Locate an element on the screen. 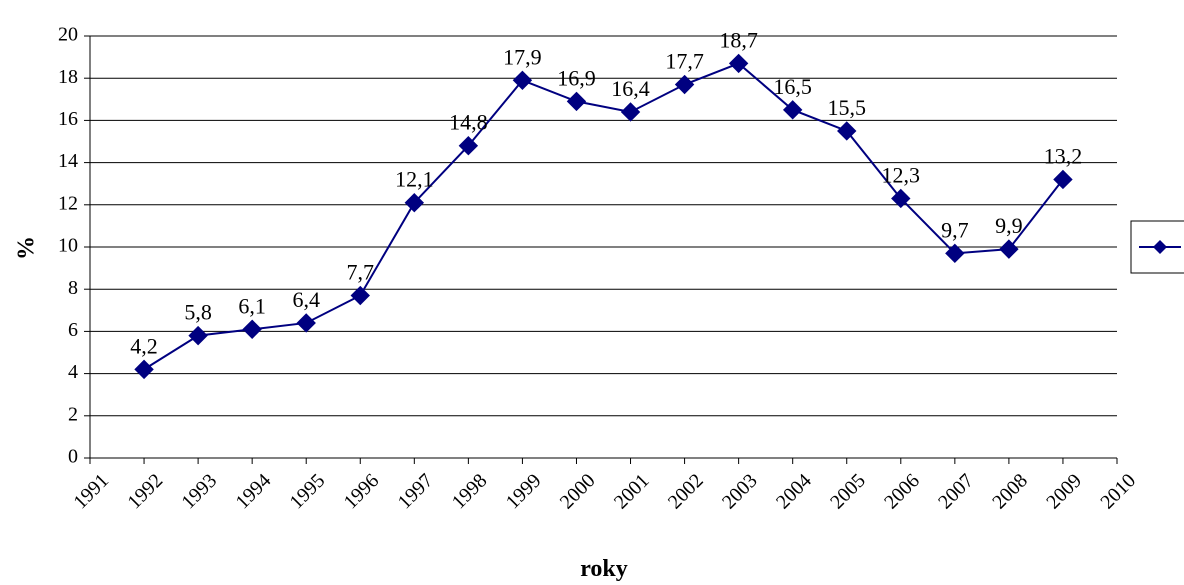  y-tick-label: 18 is located at coordinates (68, 77).